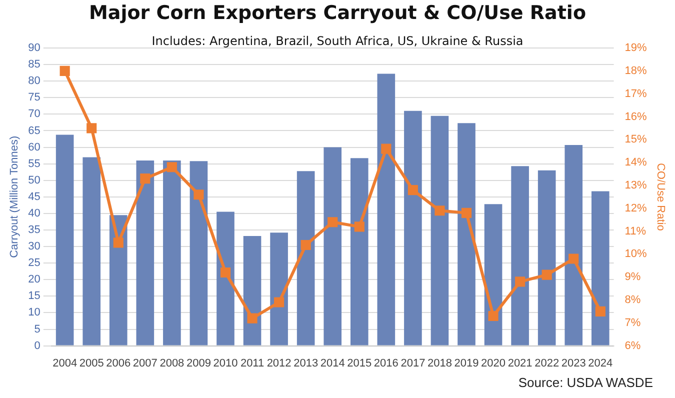 Image resolution: width=675 pixels, height=398 pixels. I want to click on chart-subtitle: Includes: Argentina, Brazil, South Africa, US, Ukraine & Russia, so click(338, 41).